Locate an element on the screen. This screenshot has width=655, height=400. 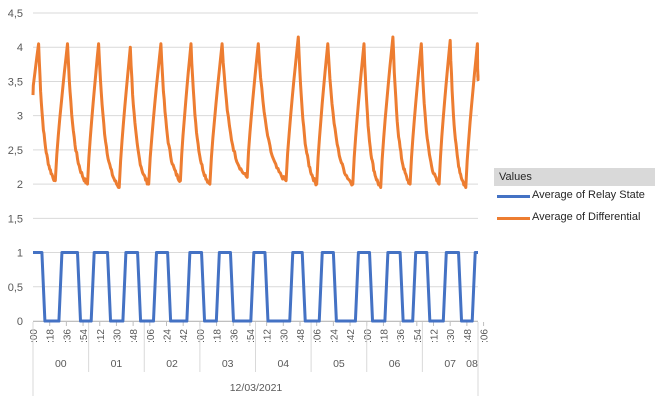
y-axis-tick-labels: 0 0,5 1 1,5 2 2,5 3 3,5 4 4,5 is located at coordinates (15, 168).